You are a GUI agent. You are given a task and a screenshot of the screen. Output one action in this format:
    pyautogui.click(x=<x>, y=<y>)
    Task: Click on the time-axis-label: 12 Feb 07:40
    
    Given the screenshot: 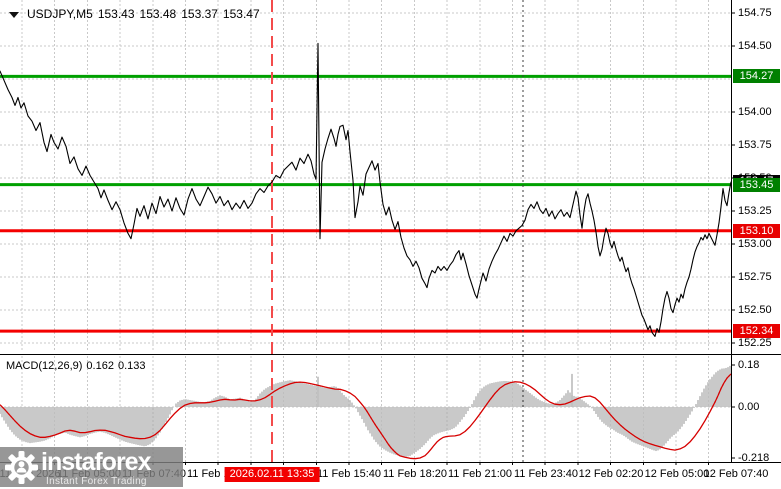 What is the action you would take?
    pyautogui.click(x=736, y=474)
    